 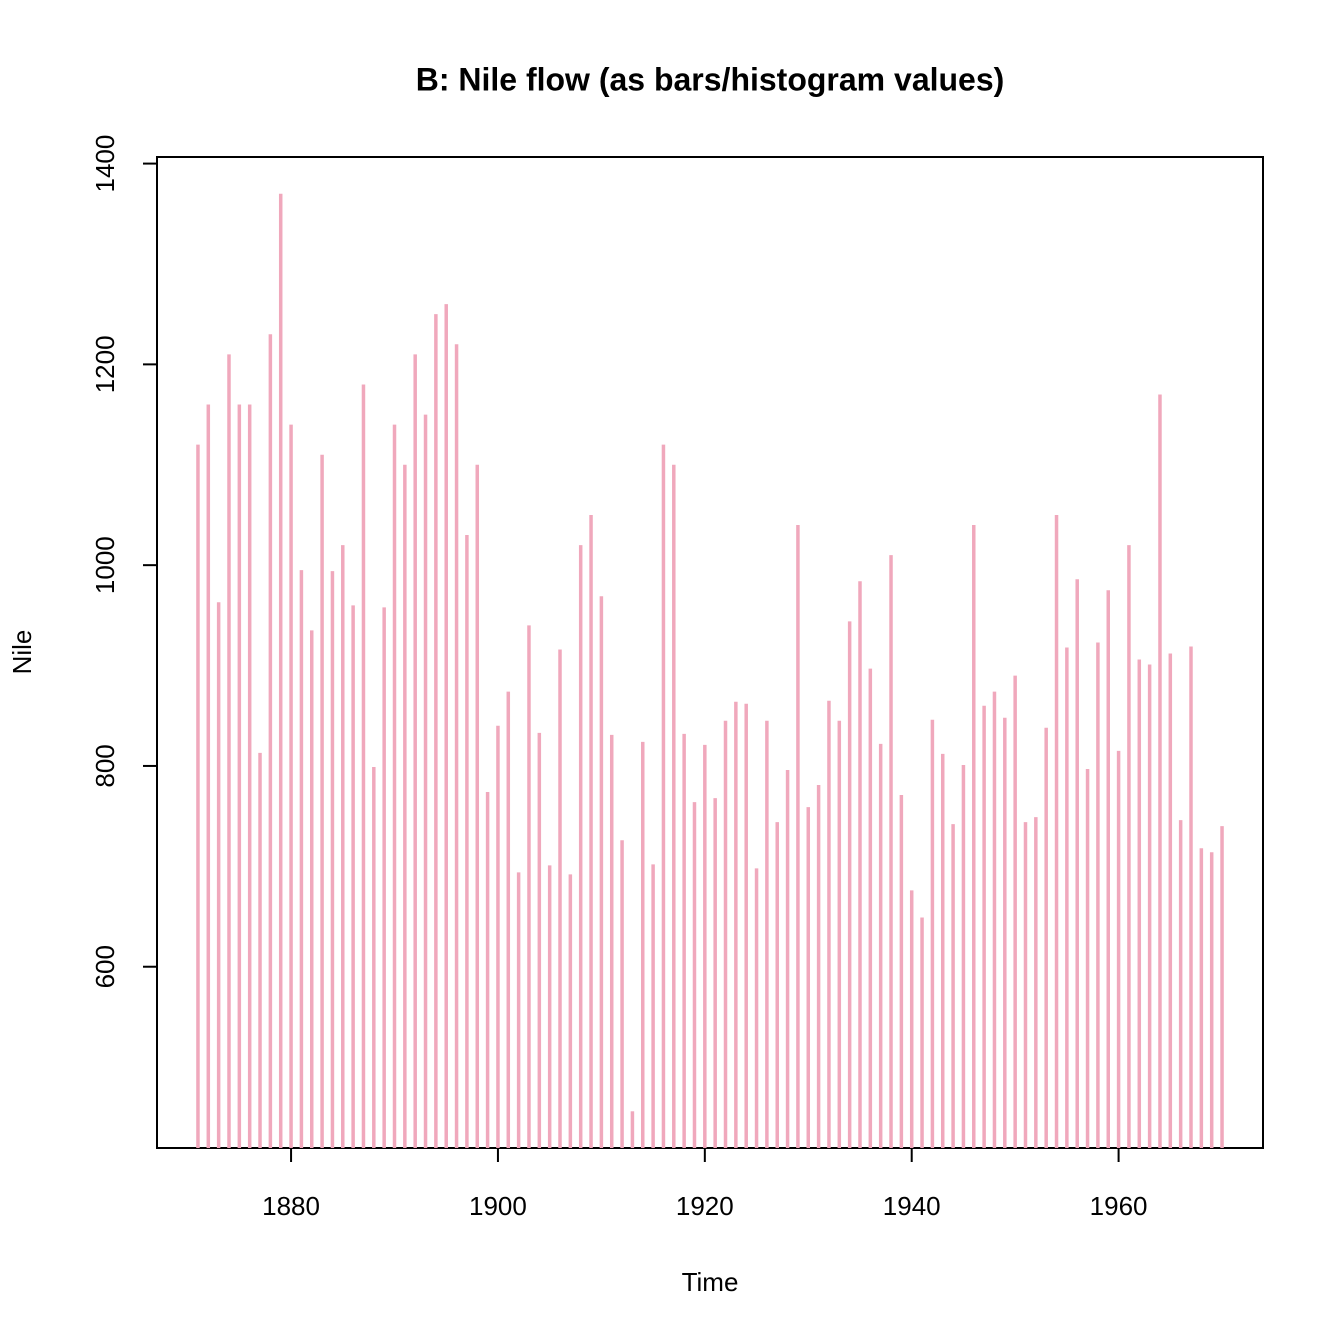 What do you see at coordinates (291, 1206) in the screenshot?
I see `x-tick-label: 1880` at bounding box center [291, 1206].